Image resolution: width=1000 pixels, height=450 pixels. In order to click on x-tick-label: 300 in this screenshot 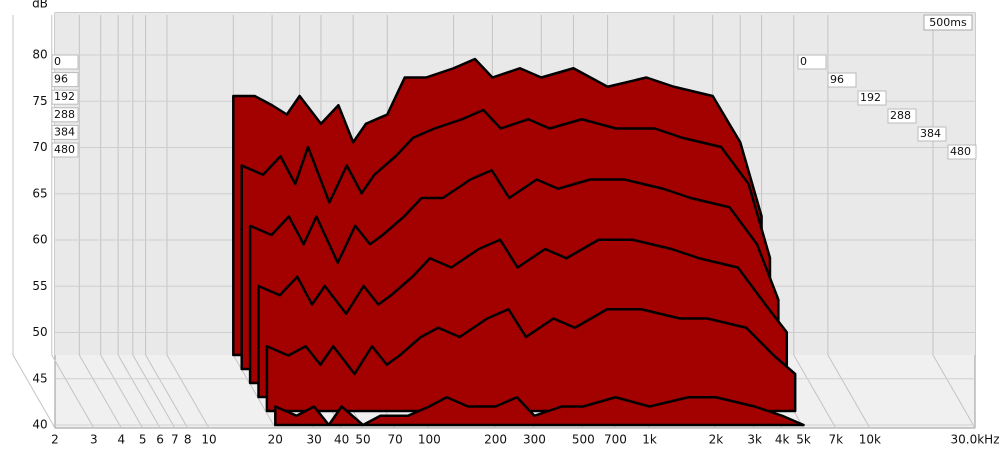, I will do `click(534, 440)`.